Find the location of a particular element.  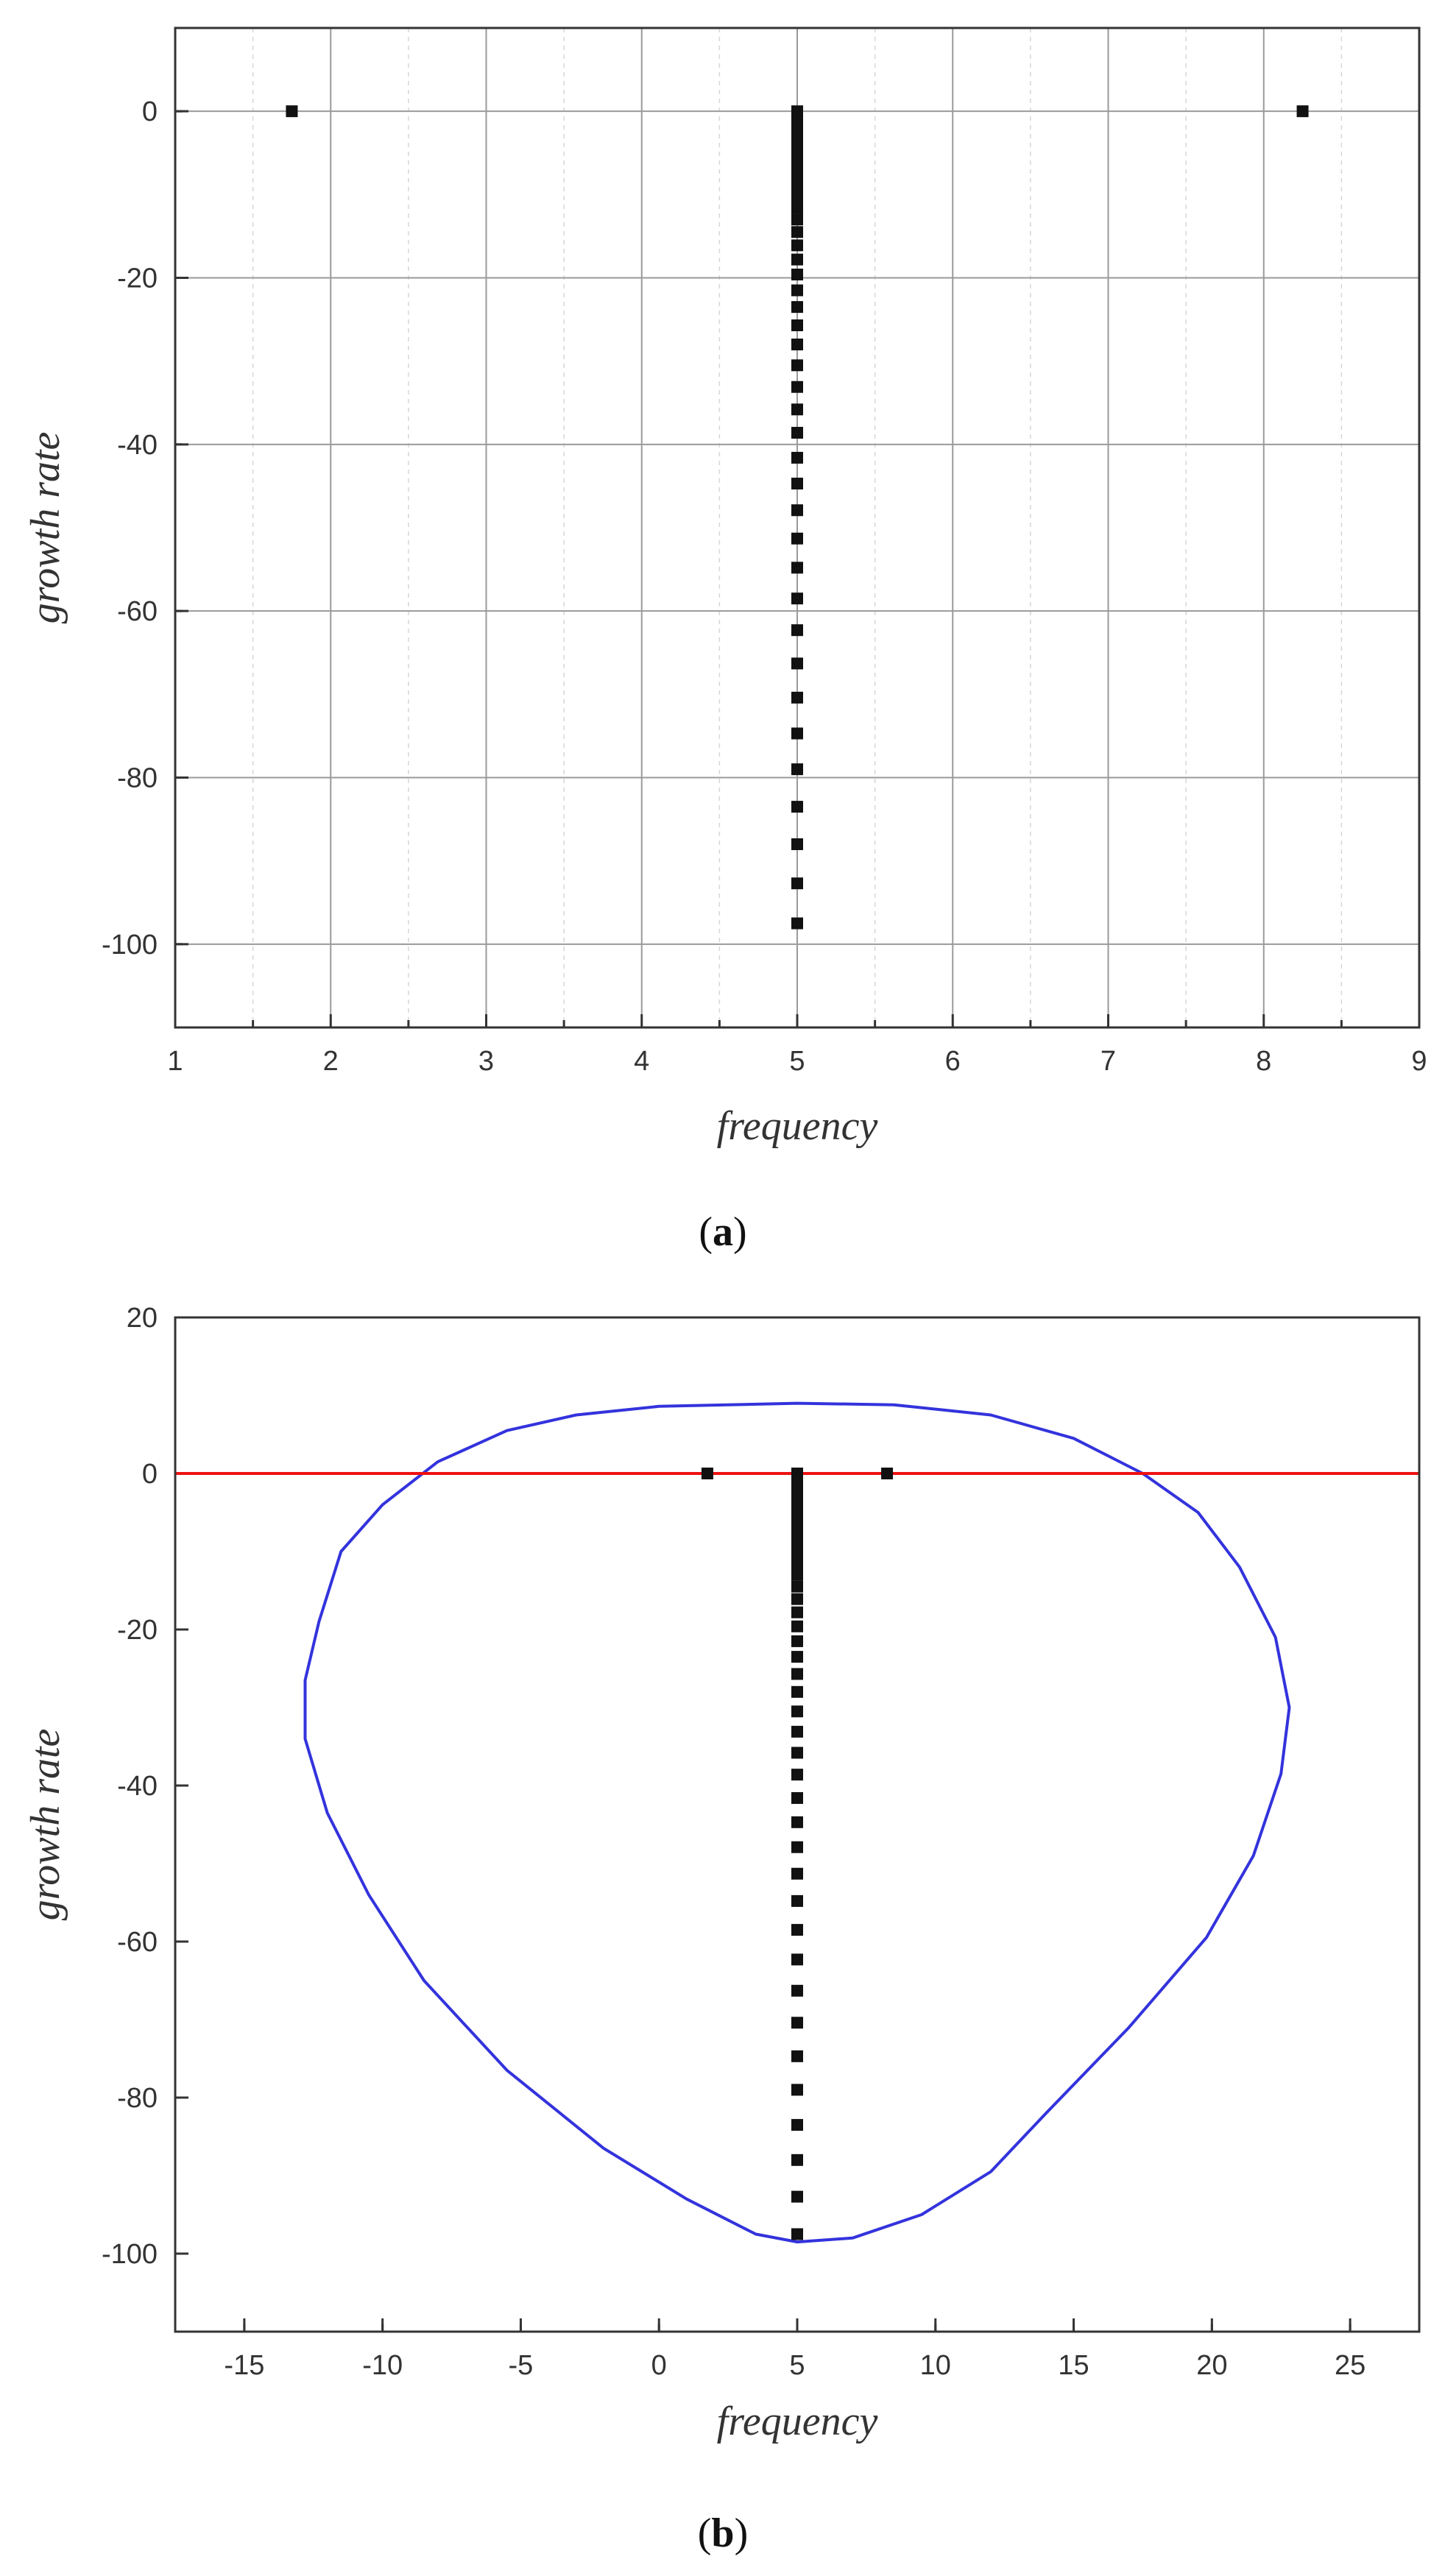

panel-a-label: (a) is located at coordinates (722, 1232).